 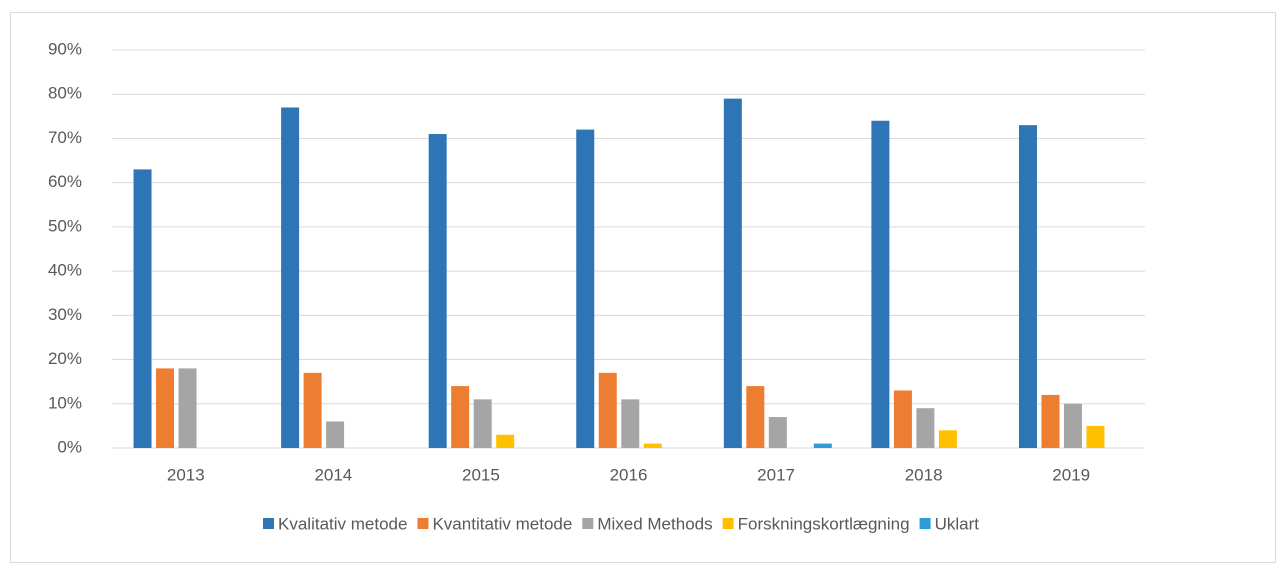 I want to click on y-tick-label: 80%, so click(x=65, y=93).